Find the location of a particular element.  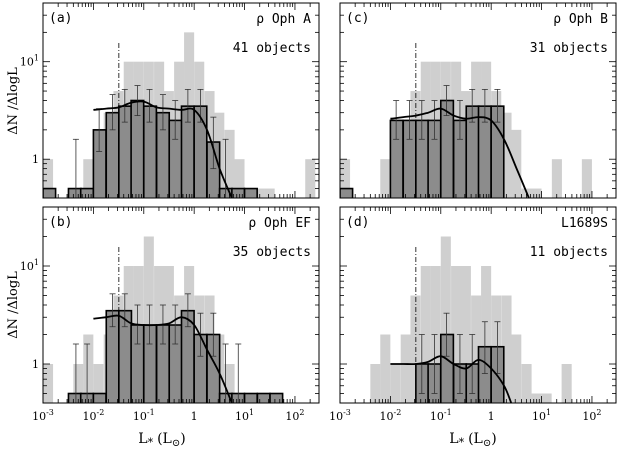

region-name: ρ Oph A is located at coordinates (283, 19).